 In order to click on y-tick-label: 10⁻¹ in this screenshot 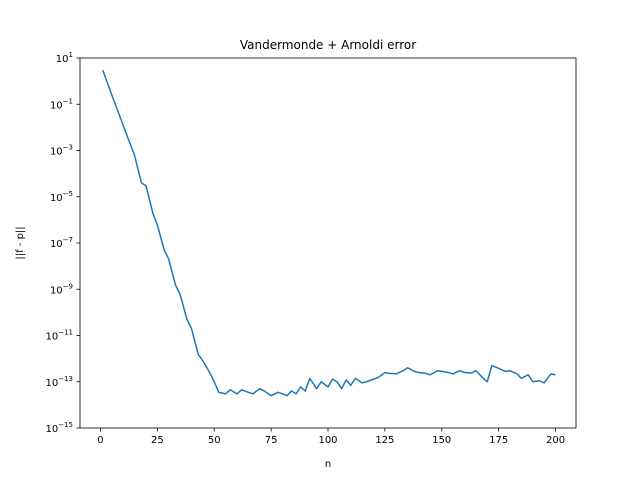, I will do `click(61, 104)`.